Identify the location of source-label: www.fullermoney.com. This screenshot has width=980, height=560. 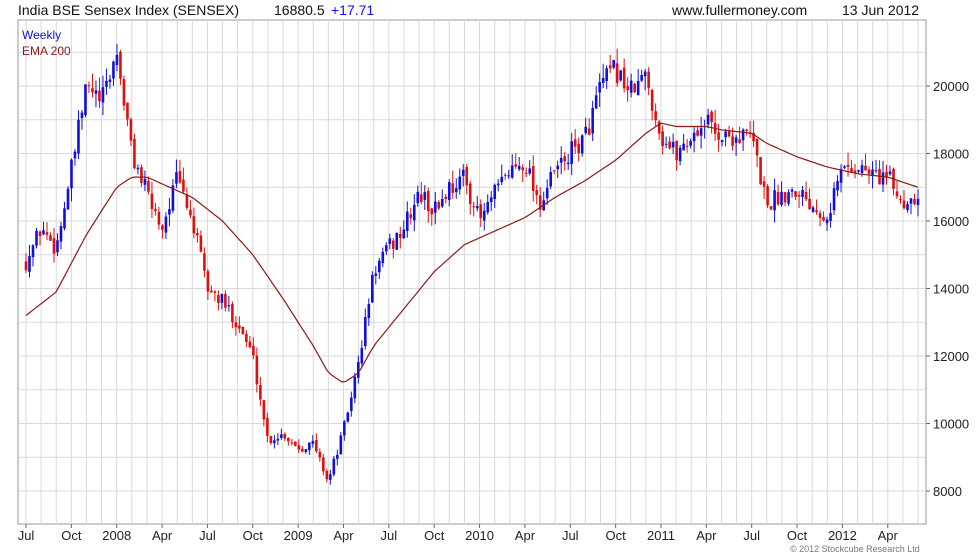
(740, 10).